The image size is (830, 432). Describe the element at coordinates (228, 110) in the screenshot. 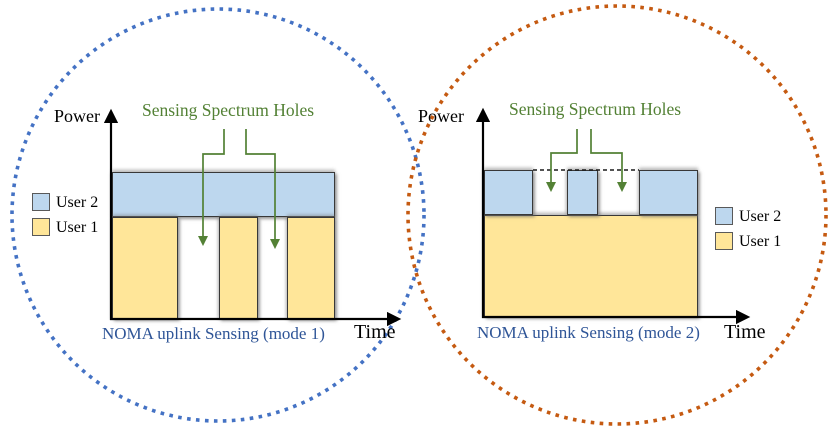

I see `mode1-sensing-spectrum-holes-label: Sensing Spectrum Holes` at that location.